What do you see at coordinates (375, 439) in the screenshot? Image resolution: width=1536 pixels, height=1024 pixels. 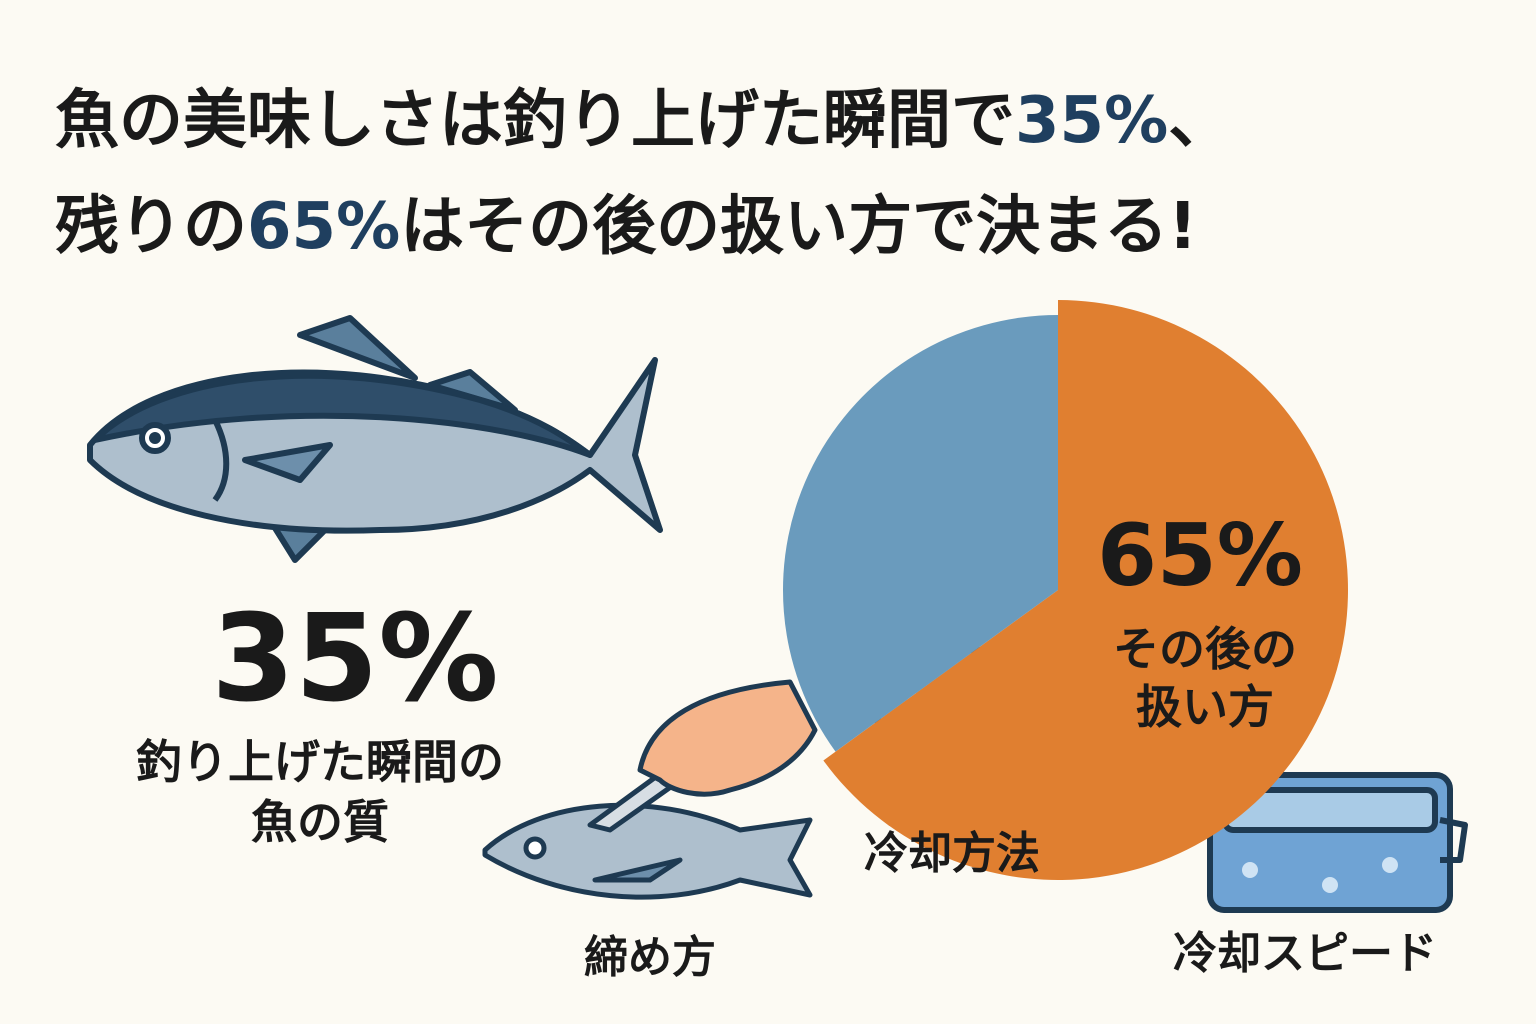 I see `fish-icon` at bounding box center [375, 439].